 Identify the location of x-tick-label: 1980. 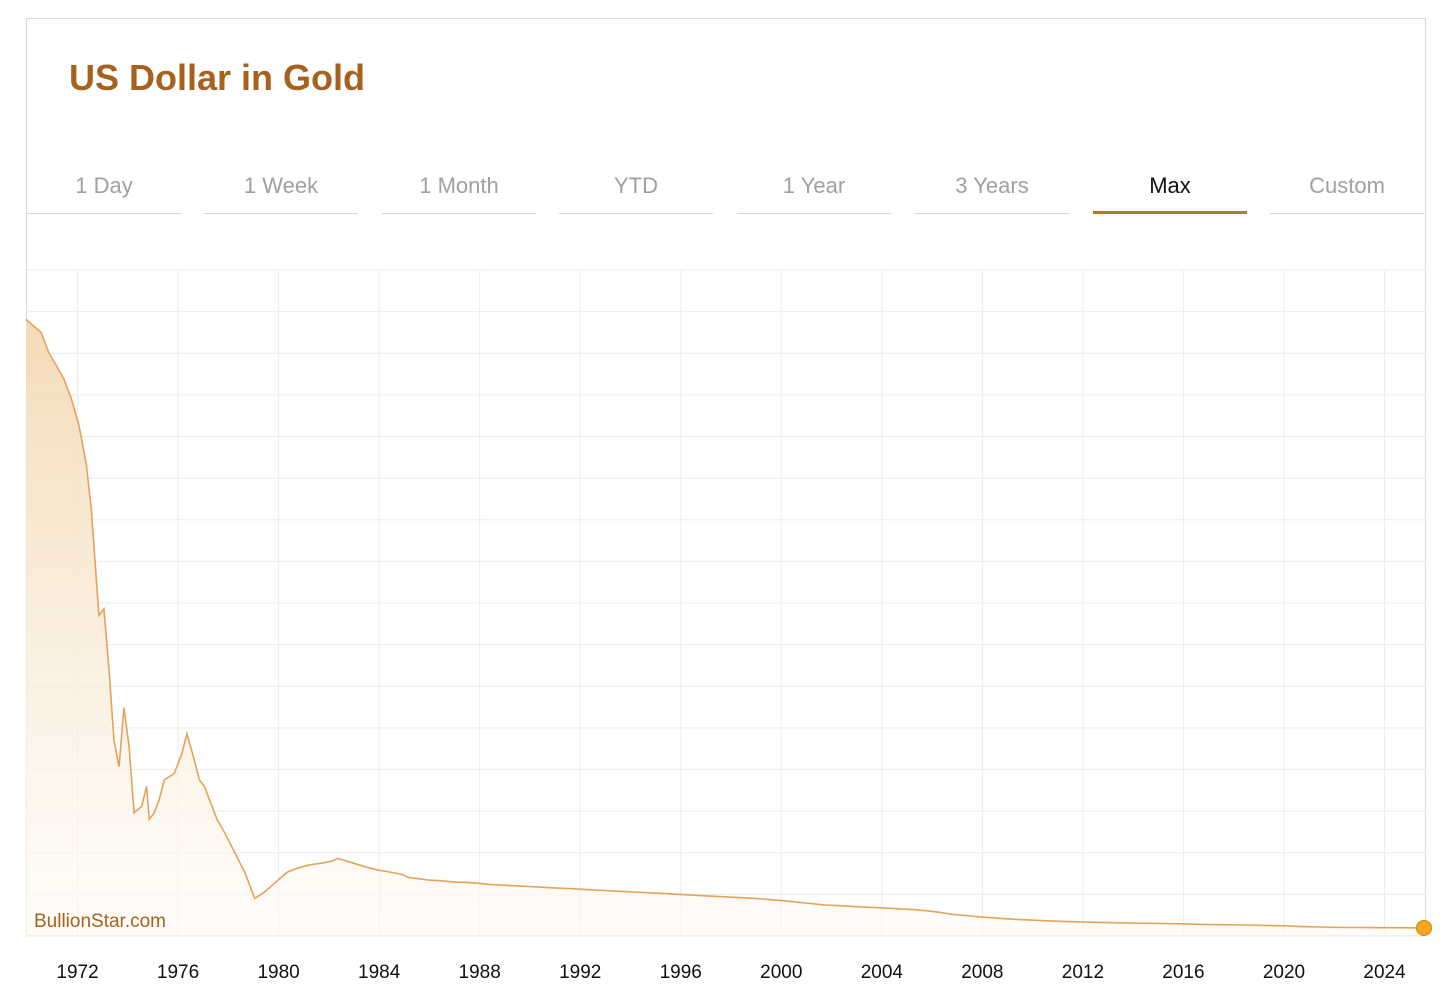
(278, 972).